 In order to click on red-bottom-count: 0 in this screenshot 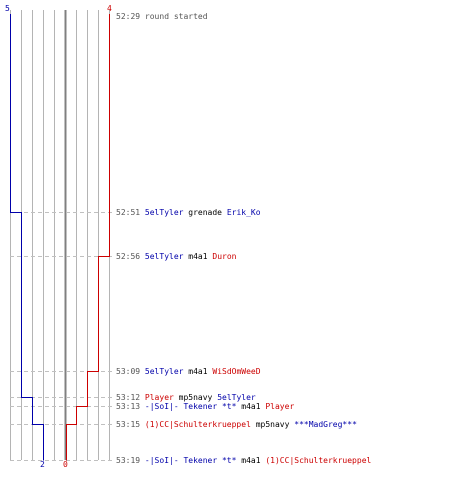, I will do `click(65, 464)`.